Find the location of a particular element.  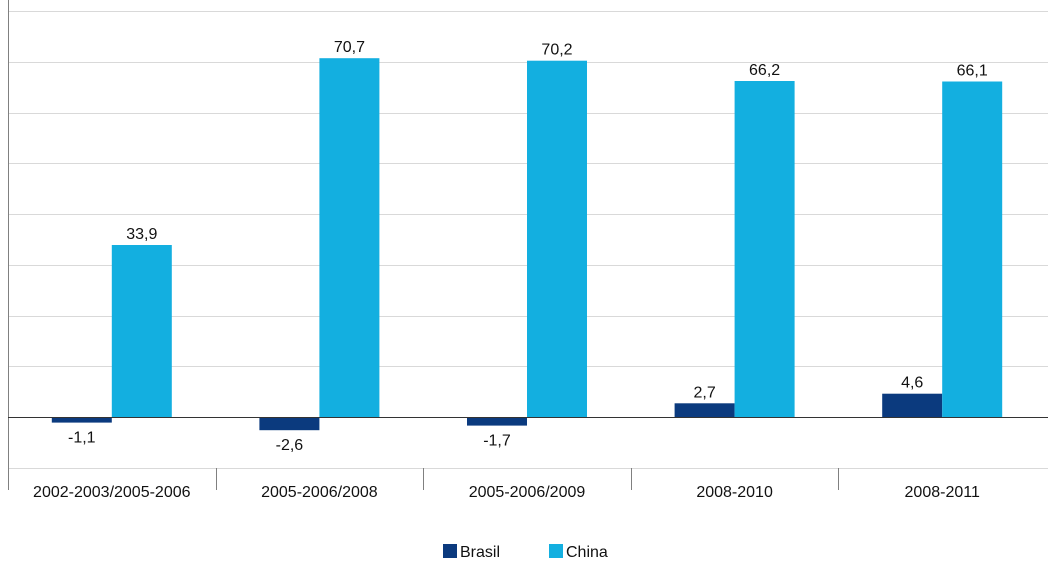

legend-label-brasil: Brasil is located at coordinates (480, 552).